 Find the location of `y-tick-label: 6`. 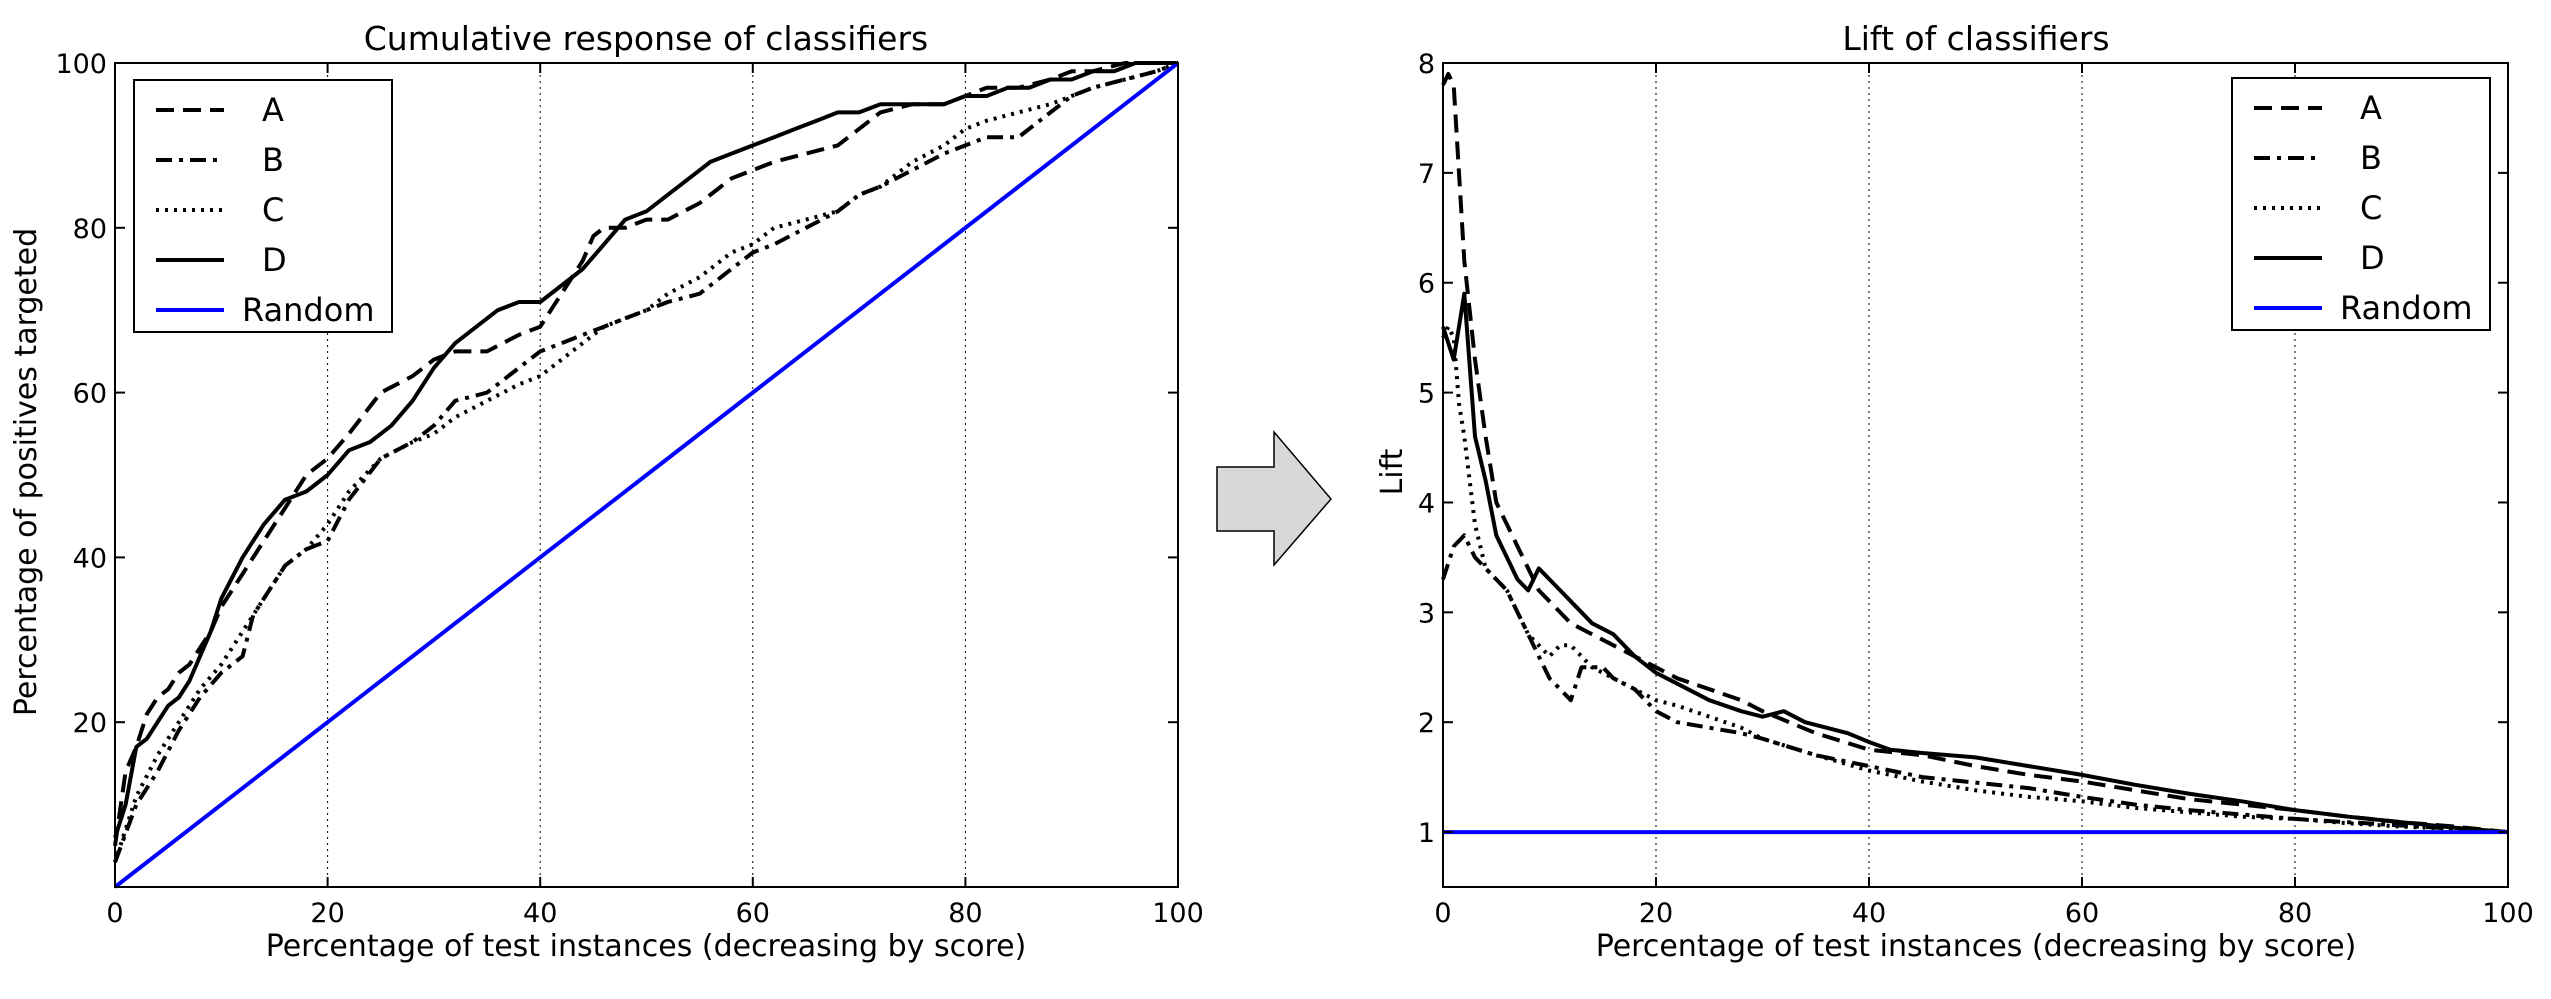

y-tick-label: 6 is located at coordinates (1426, 284).